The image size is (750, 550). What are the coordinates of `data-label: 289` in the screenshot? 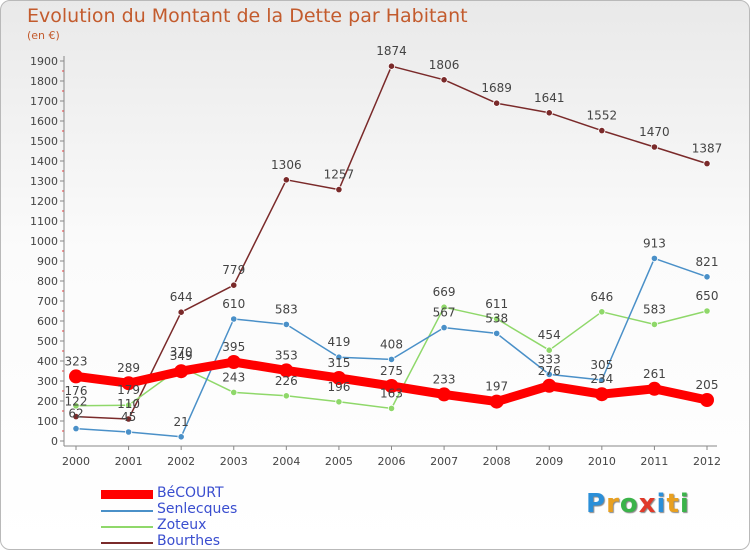 It's located at (128, 368).